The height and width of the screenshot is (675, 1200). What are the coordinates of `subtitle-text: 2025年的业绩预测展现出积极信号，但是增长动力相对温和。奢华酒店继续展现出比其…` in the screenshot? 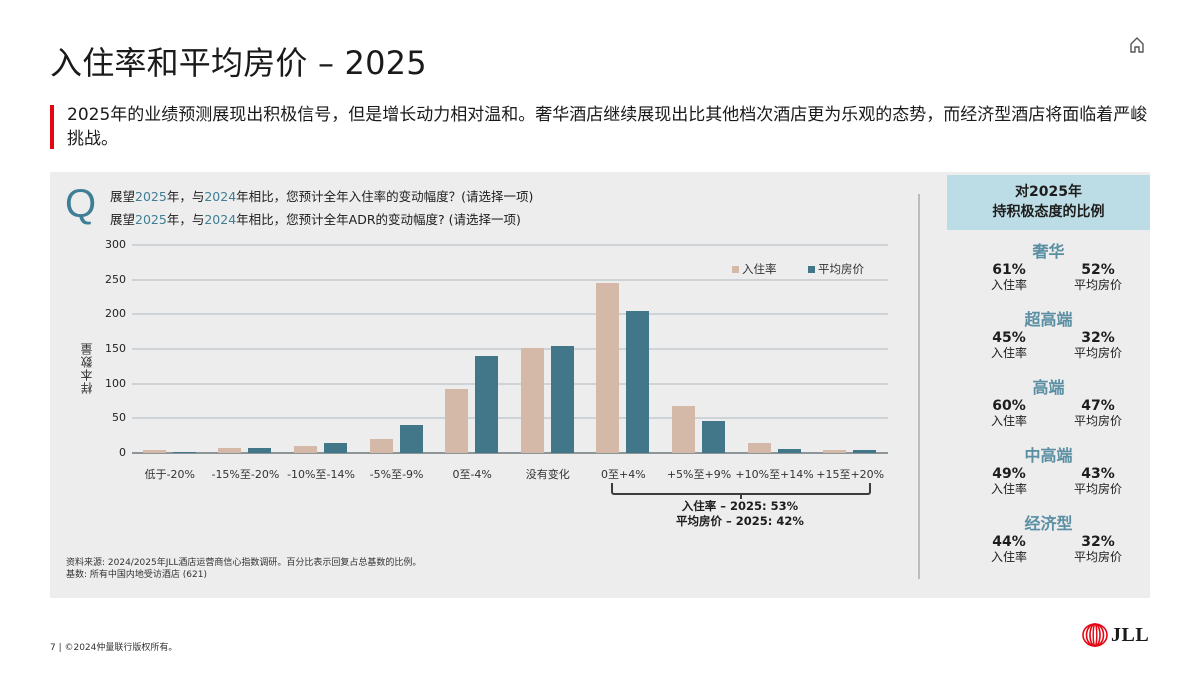 It's located at (607, 127).